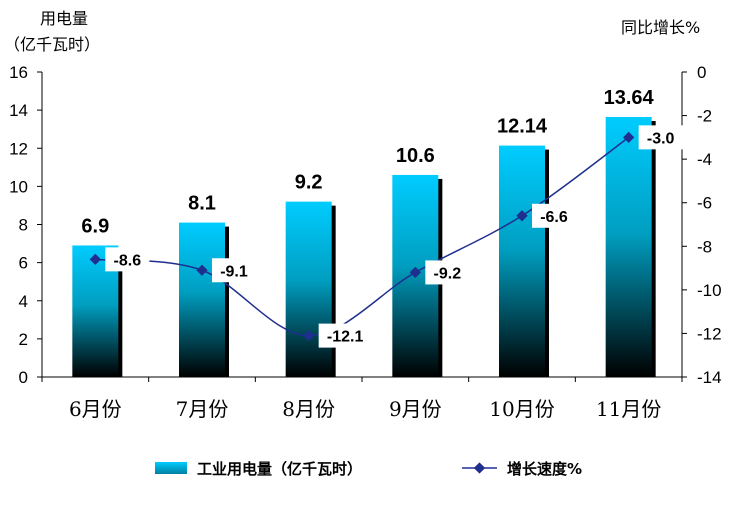 Image resolution: width=733 pixels, height=512 pixels. I want to click on right-tick-label: -2, so click(704, 116).